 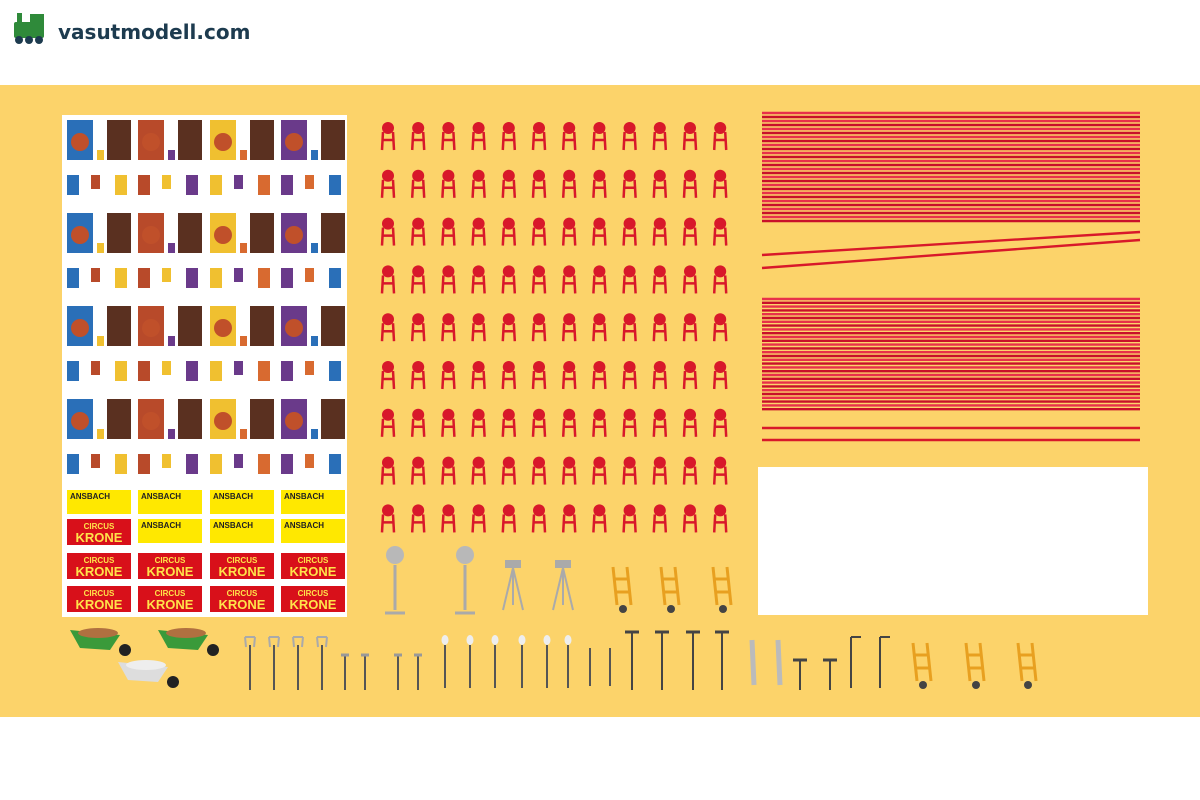 What do you see at coordinates (395, 555) in the screenshot?
I see `spotlight` at bounding box center [395, 555].